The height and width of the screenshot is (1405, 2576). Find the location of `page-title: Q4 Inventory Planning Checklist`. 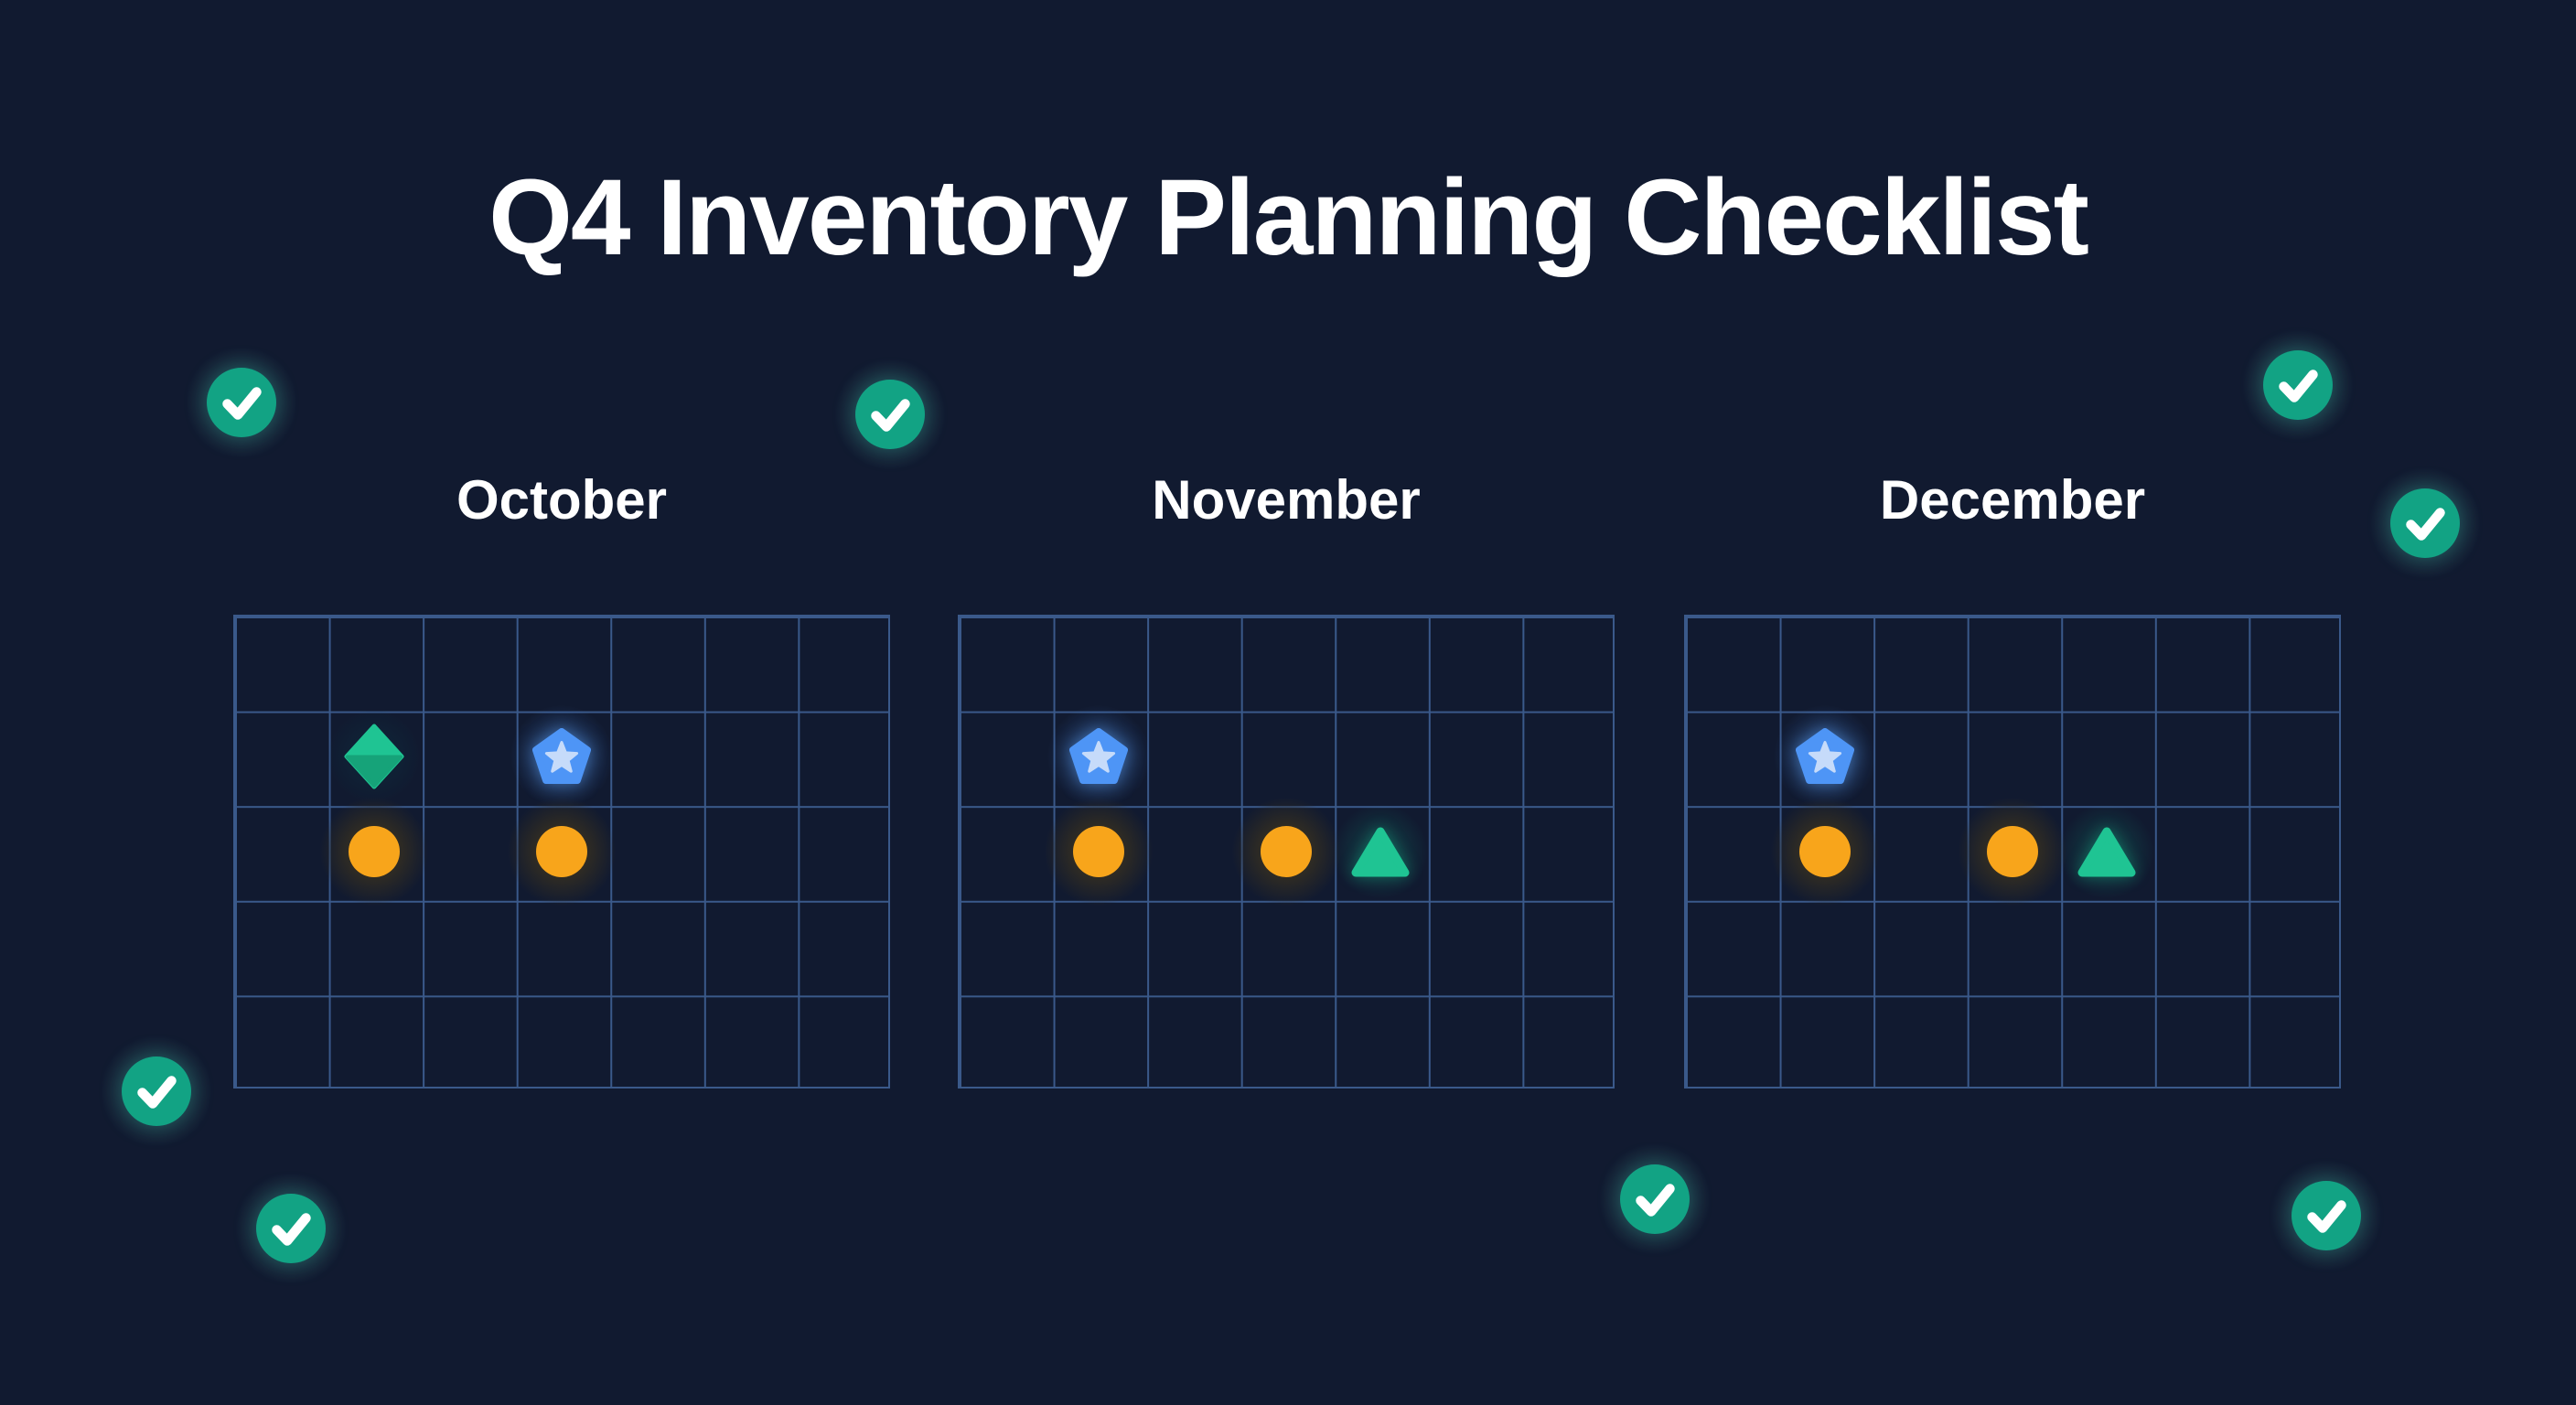

page-title: Q4 Inventory Planning Checklist is located at coordinates (1288, 218).